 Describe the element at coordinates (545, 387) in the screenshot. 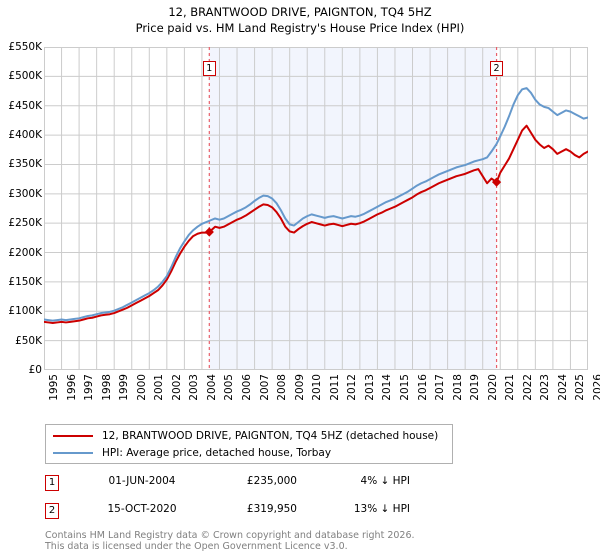

I see `x-axis-tick-label: 2023` at that location.